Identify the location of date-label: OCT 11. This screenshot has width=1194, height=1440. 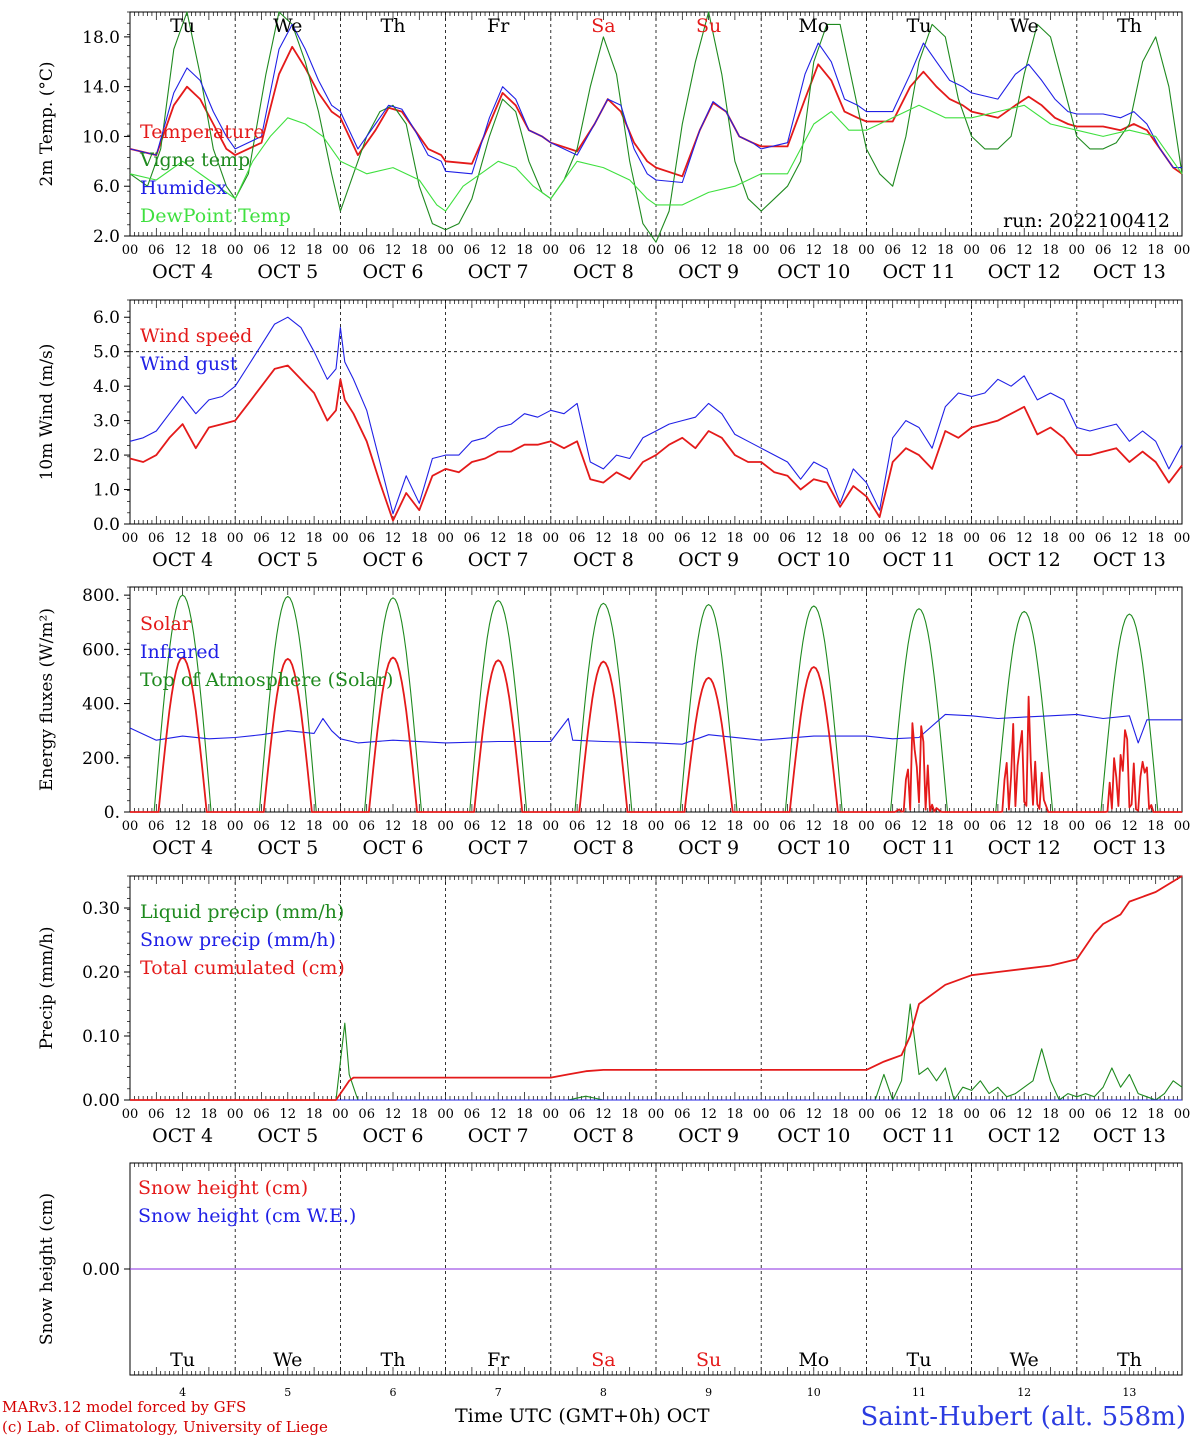
(918, 1136).